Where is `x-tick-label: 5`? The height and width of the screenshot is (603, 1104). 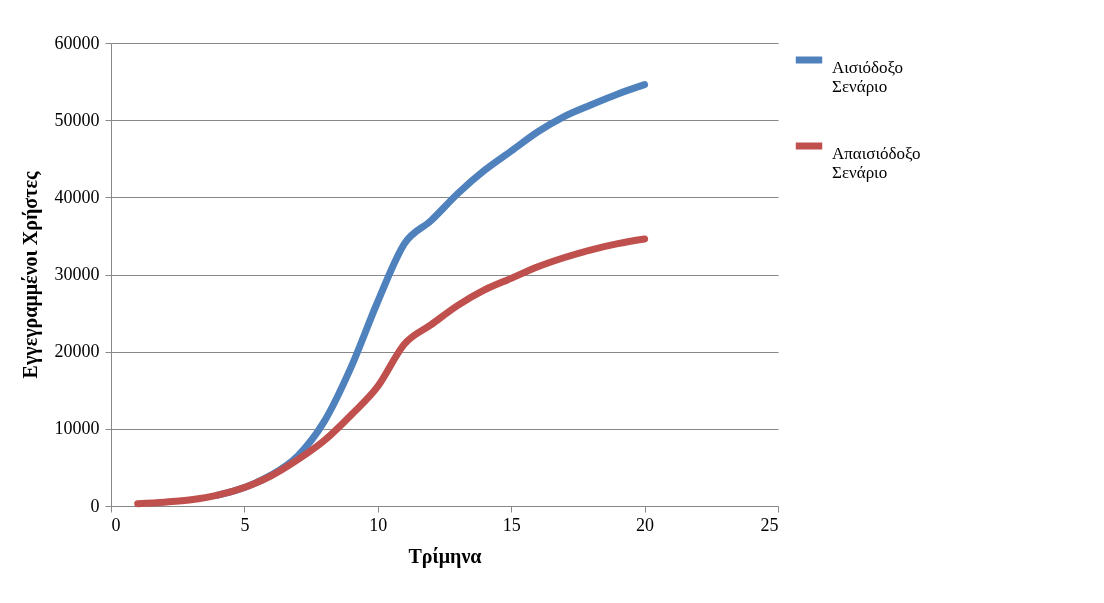
x-tick-label: 5 is located at coordinates (245, 524).